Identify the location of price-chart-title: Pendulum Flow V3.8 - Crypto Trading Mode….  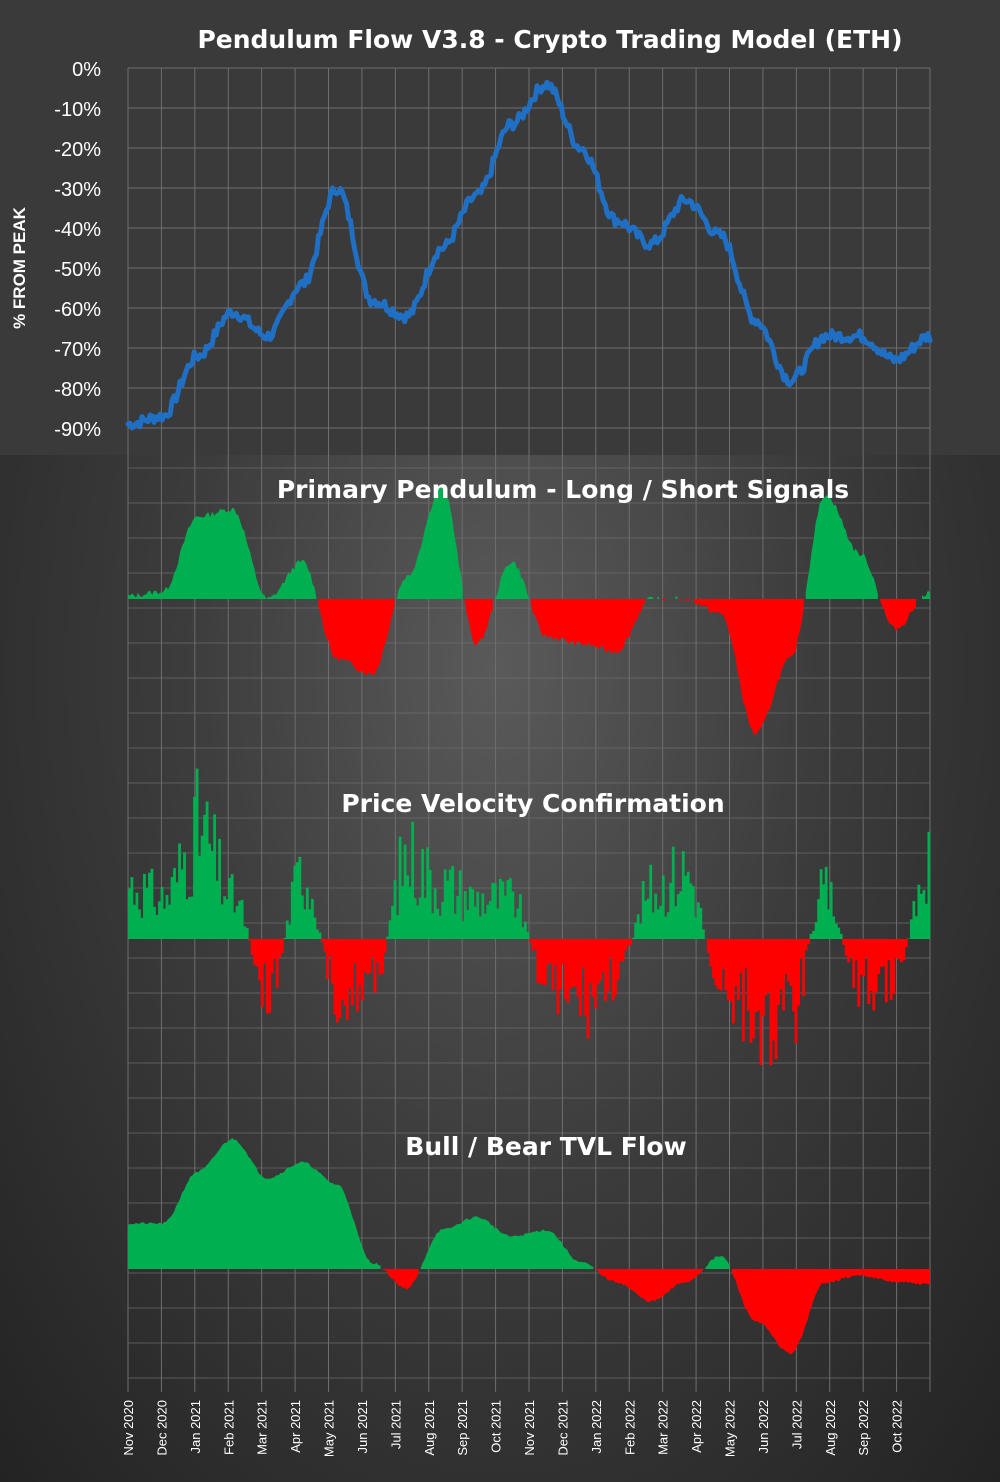
(549, 39).